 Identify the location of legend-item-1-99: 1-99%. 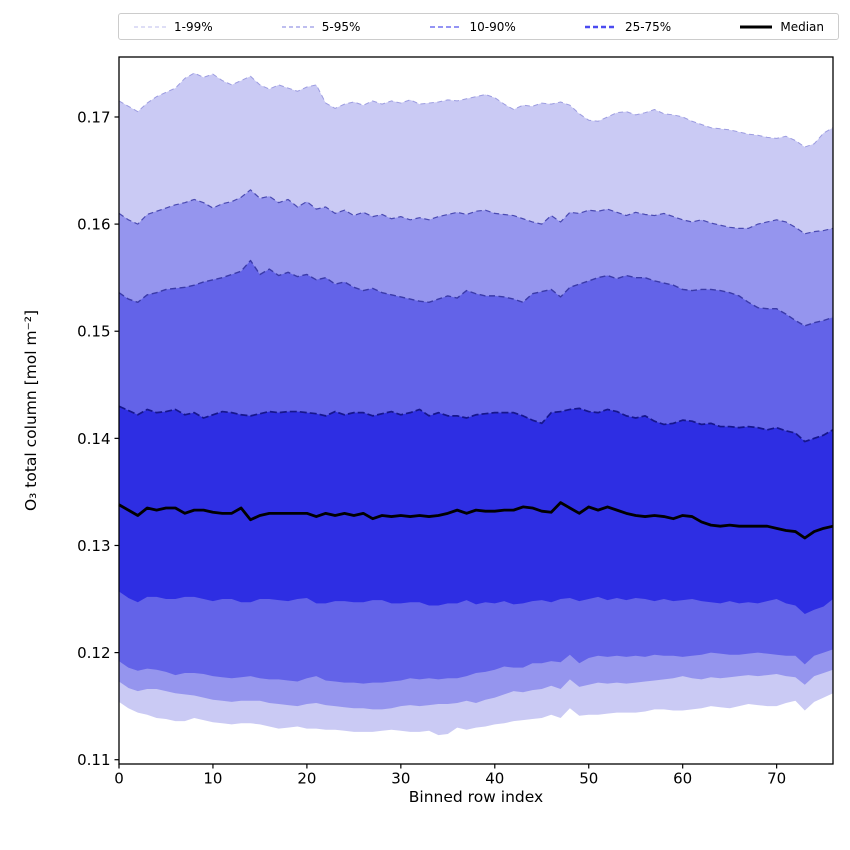
(173, 27).